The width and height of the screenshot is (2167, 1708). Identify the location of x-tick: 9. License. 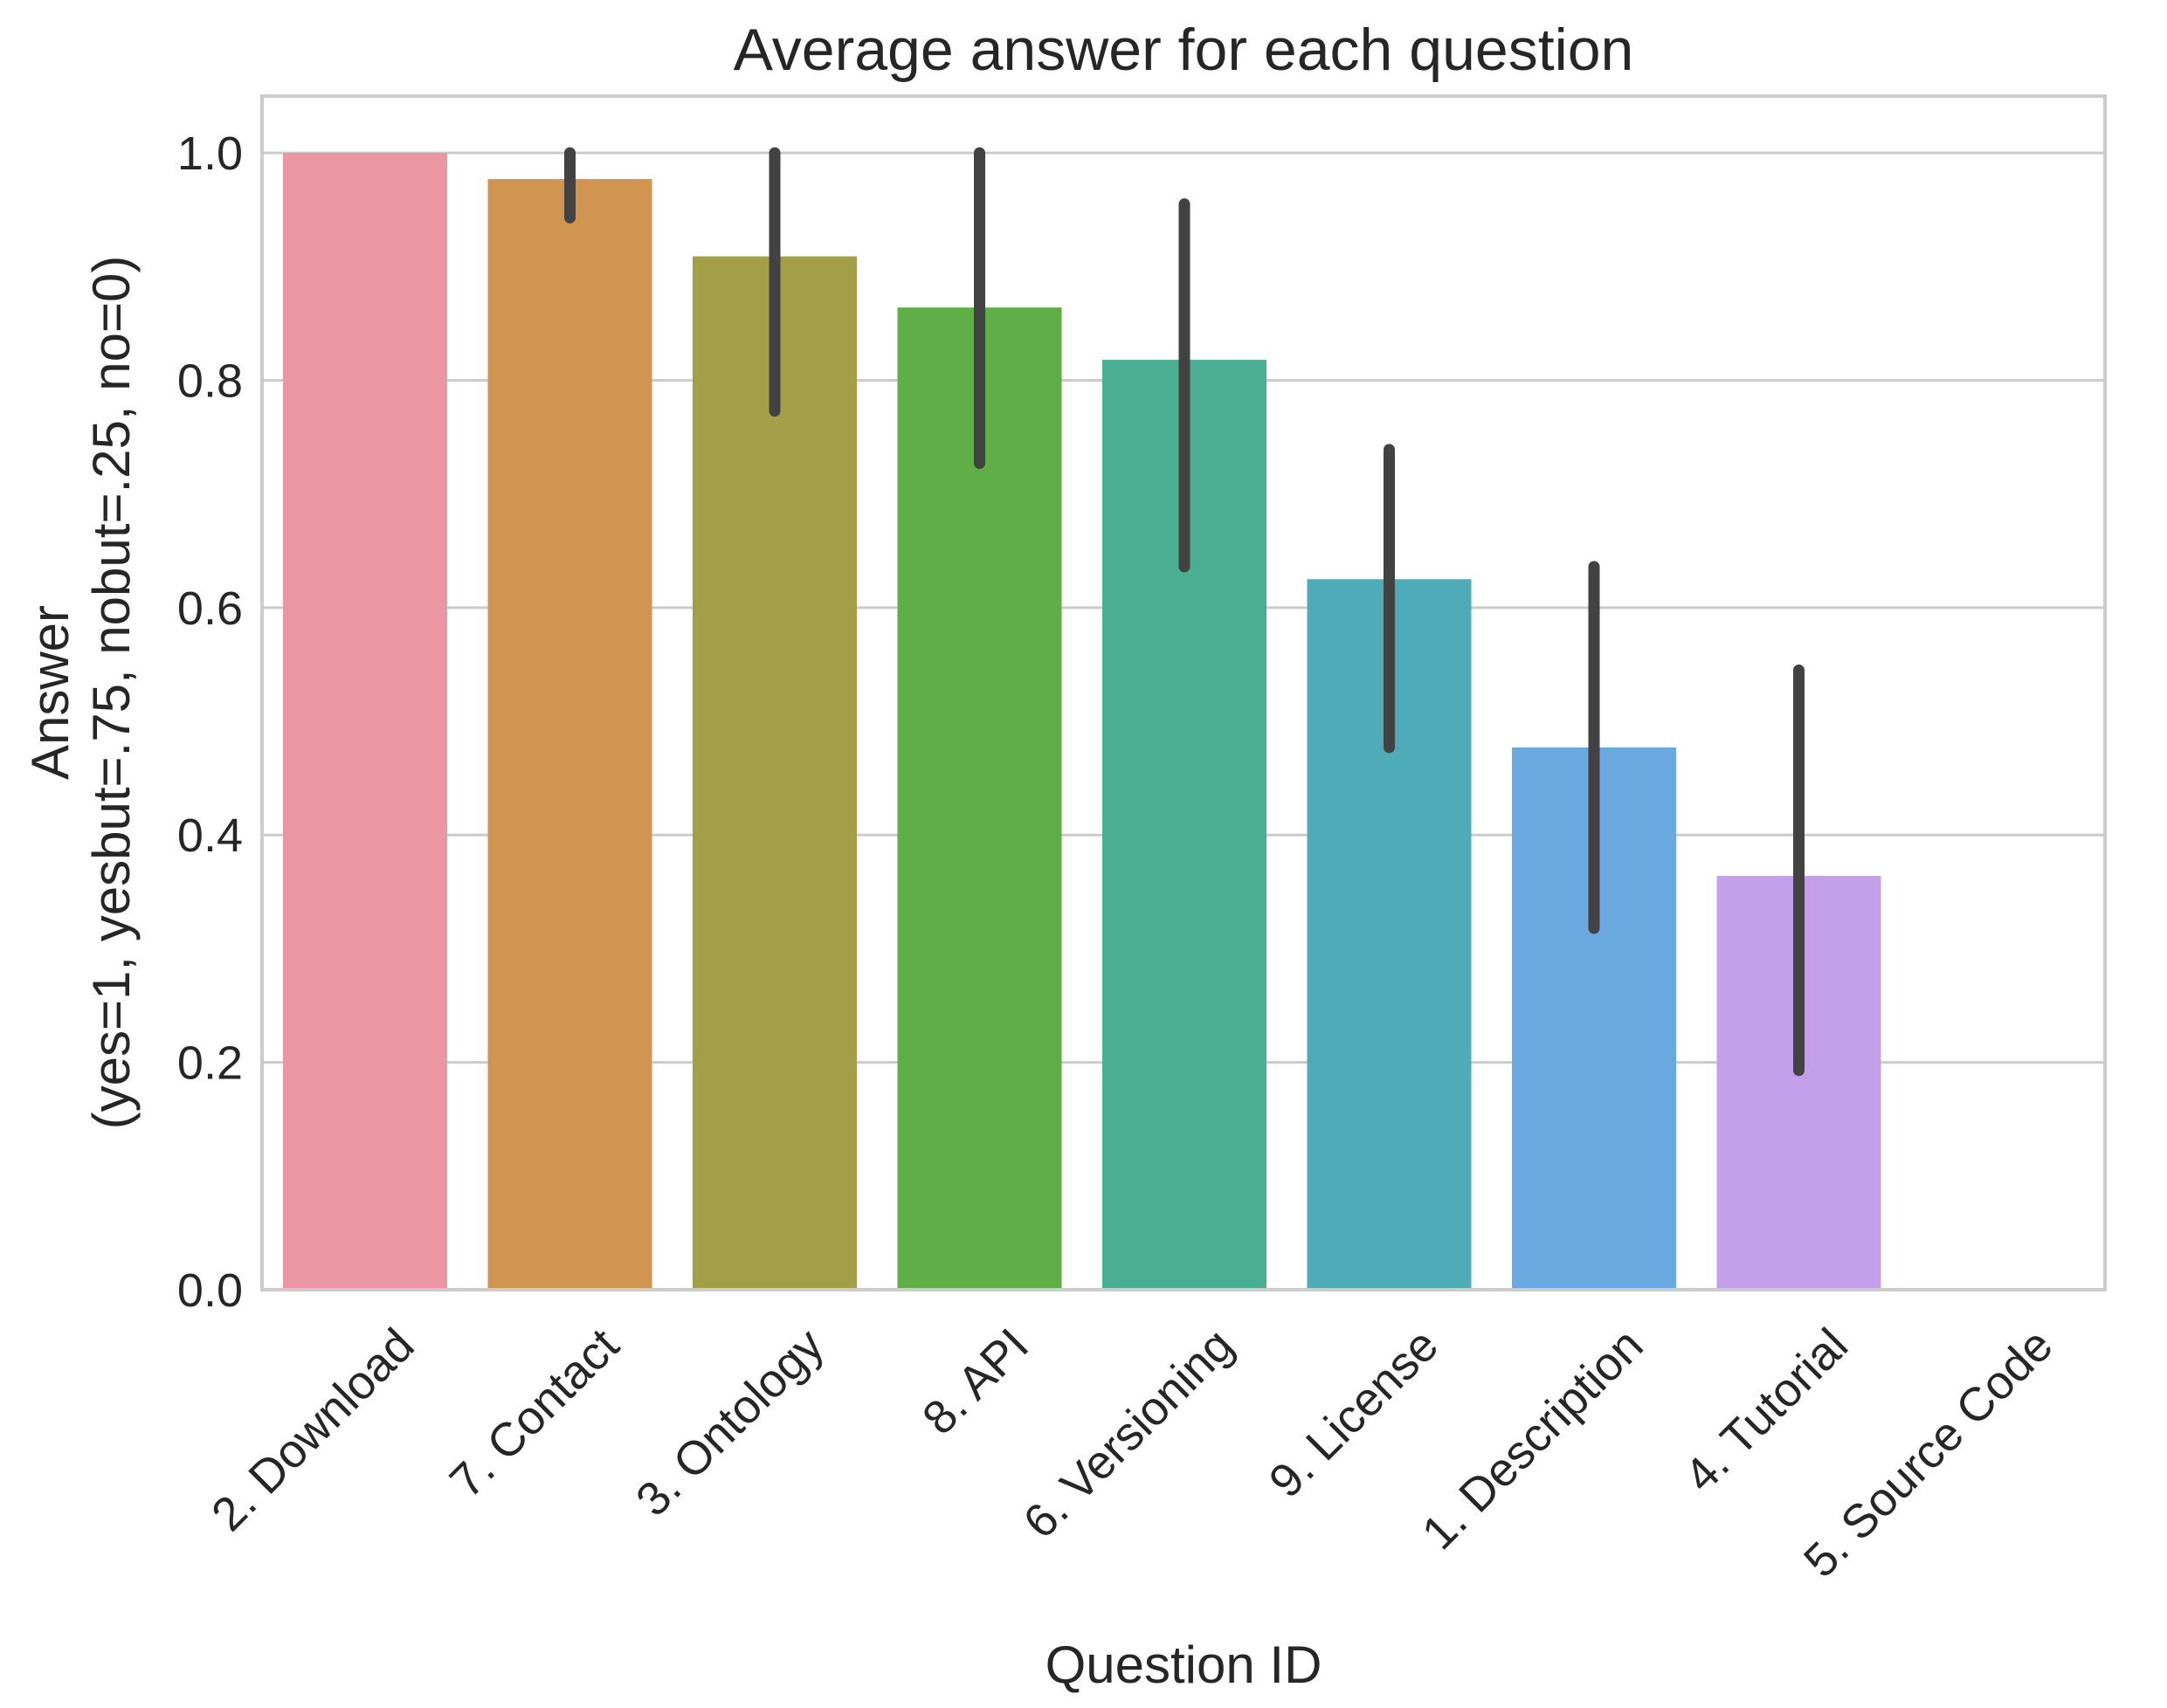
(1353, 1413).